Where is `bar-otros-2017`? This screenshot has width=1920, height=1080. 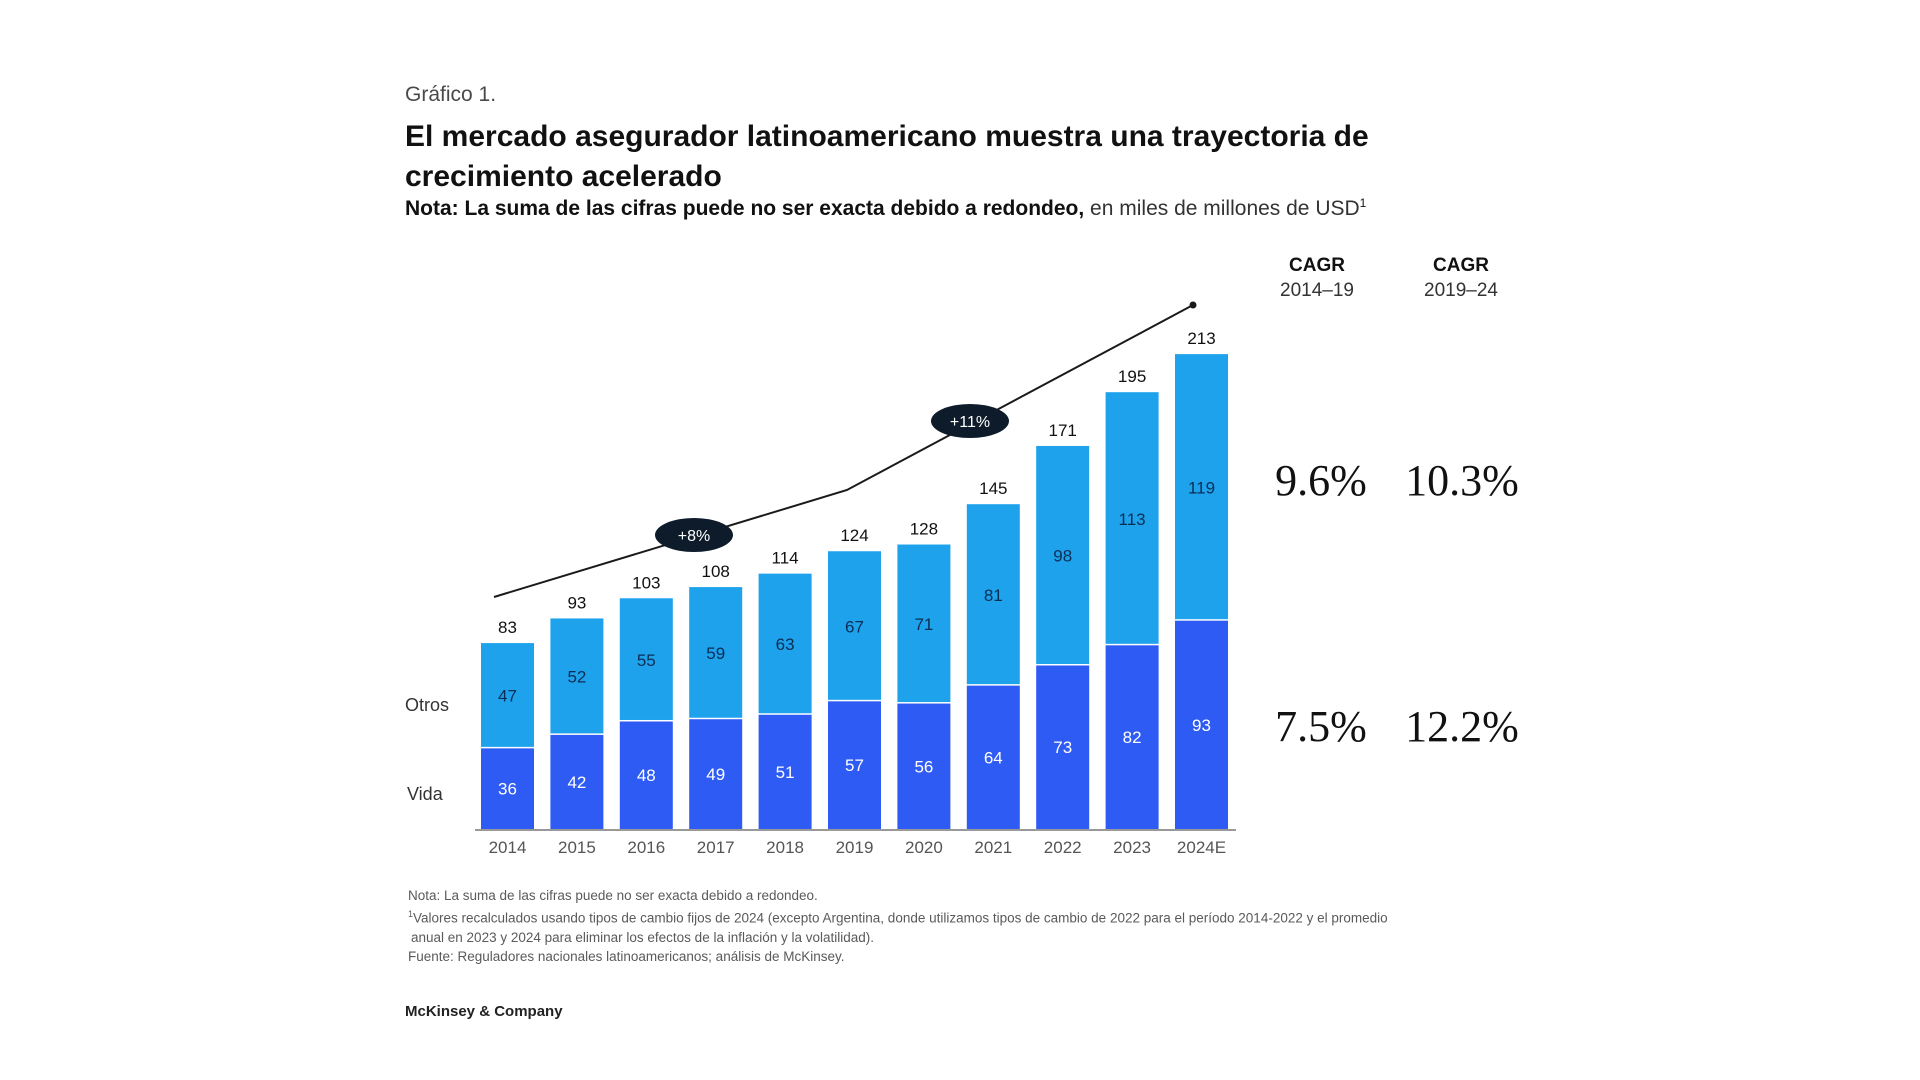 bar-otros-2017 is located at coordinates (716, 652).